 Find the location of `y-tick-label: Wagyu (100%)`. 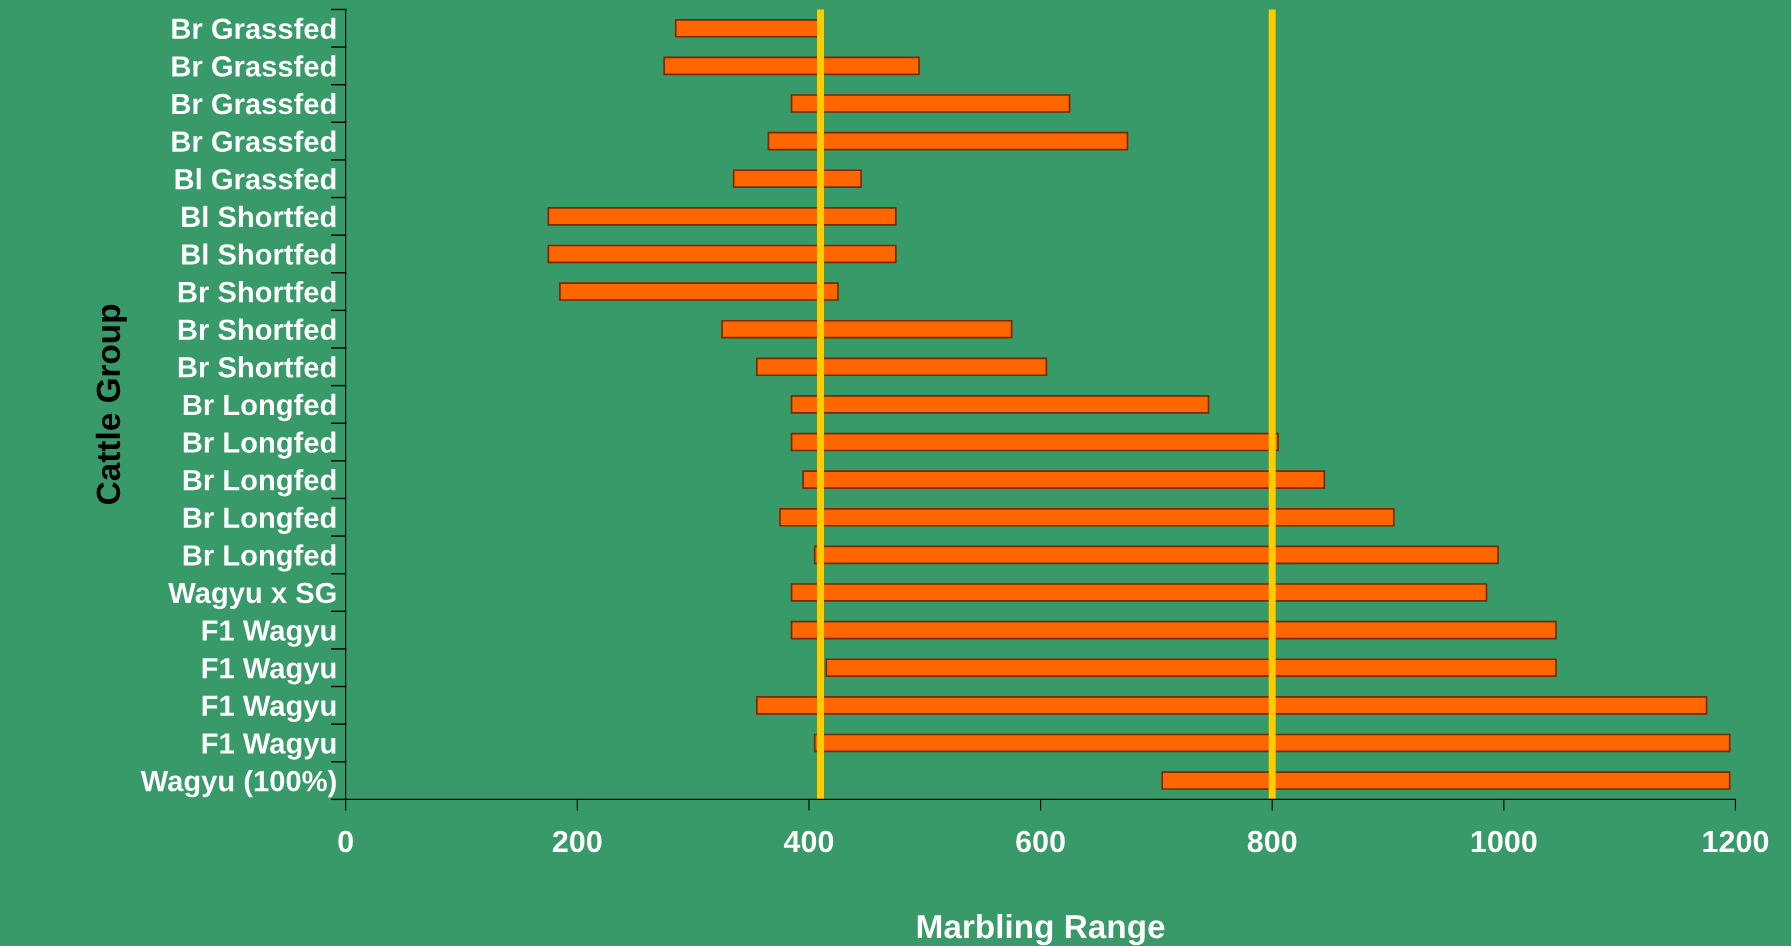

y-tick-label: Wagyu (100%) is located at coordinates (238, 783).